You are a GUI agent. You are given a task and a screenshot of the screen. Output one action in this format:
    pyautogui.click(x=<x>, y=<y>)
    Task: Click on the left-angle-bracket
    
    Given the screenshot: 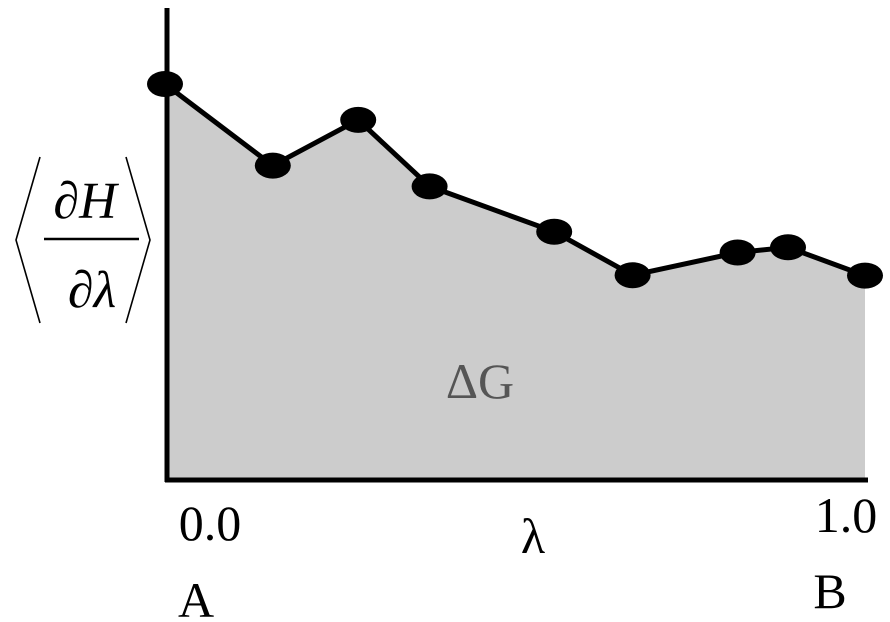 What is the action you would take?
    pyautogui.click(x=28, y=240)
    